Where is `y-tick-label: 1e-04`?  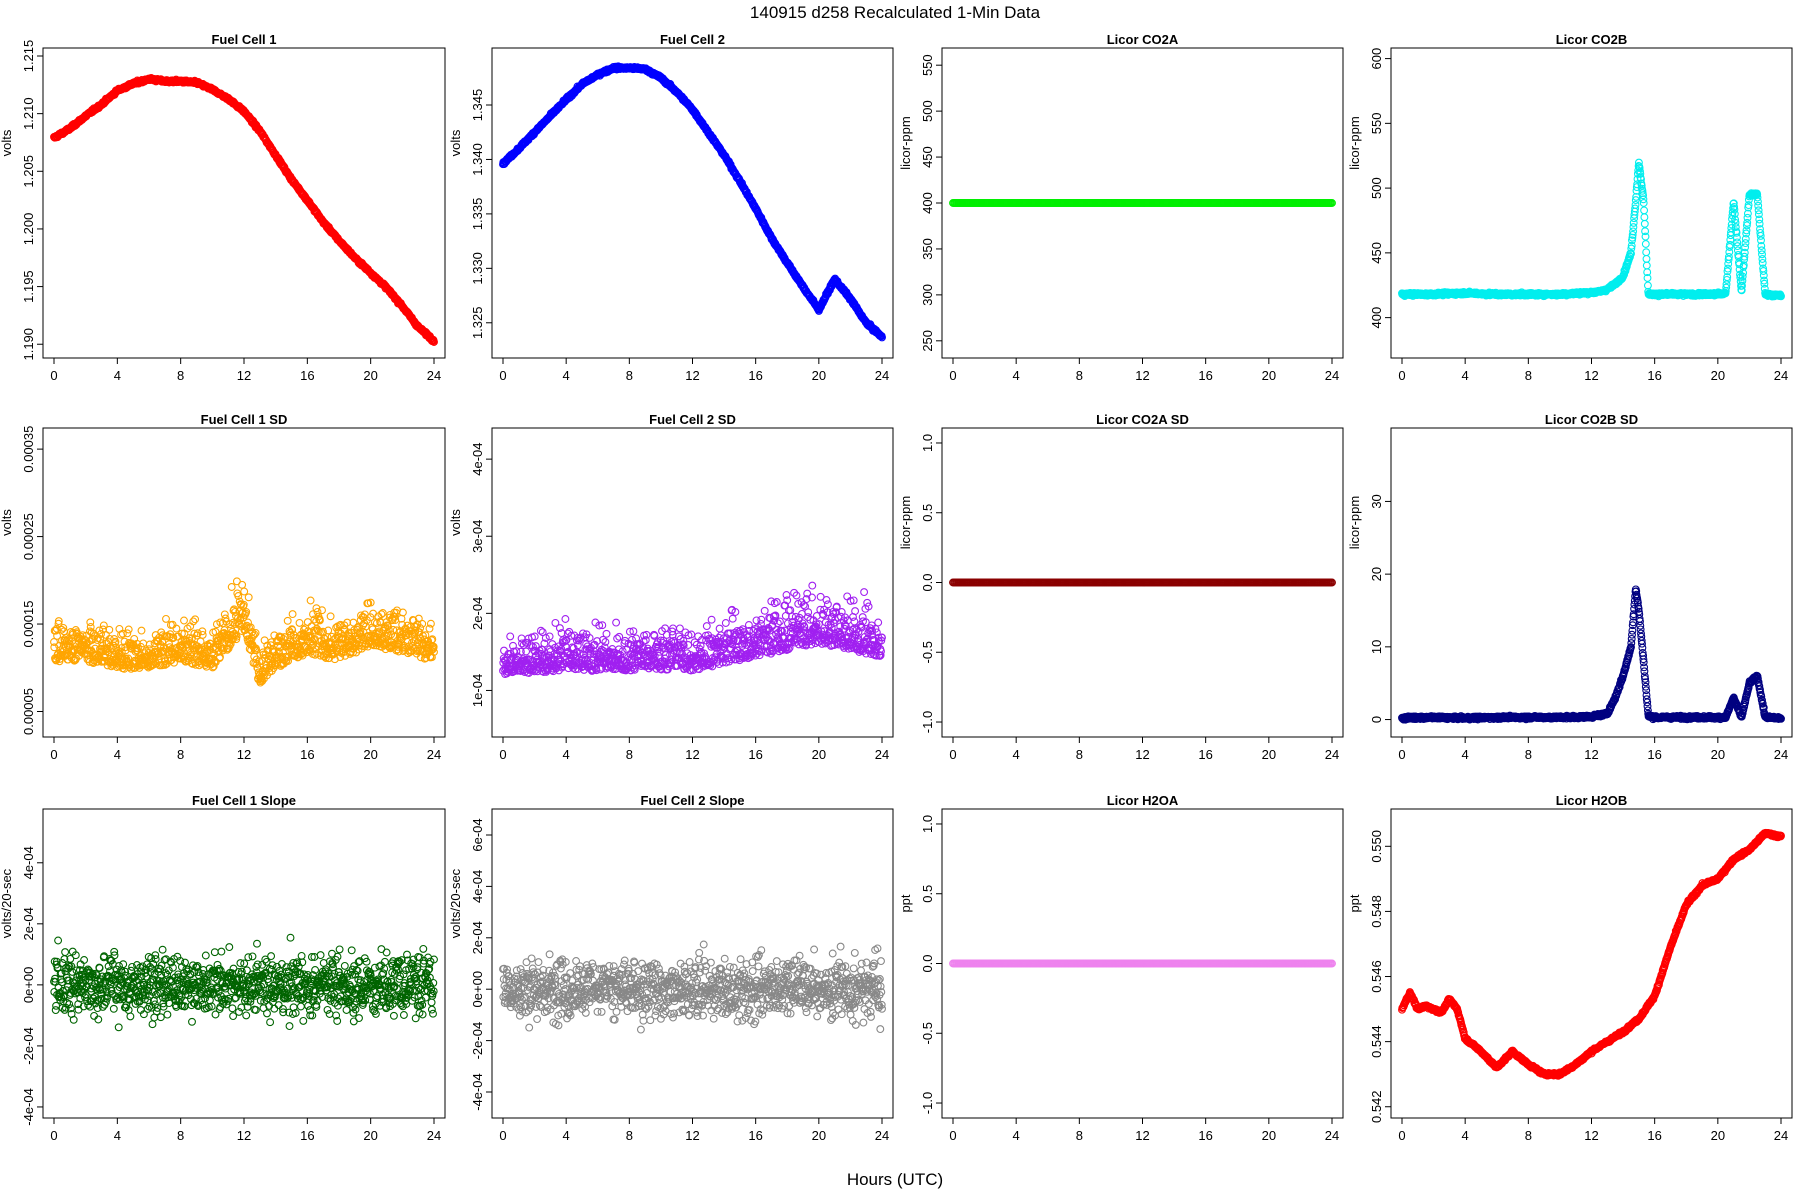 y-tick-label: 1e-04 is located at coordinates (477, 690).